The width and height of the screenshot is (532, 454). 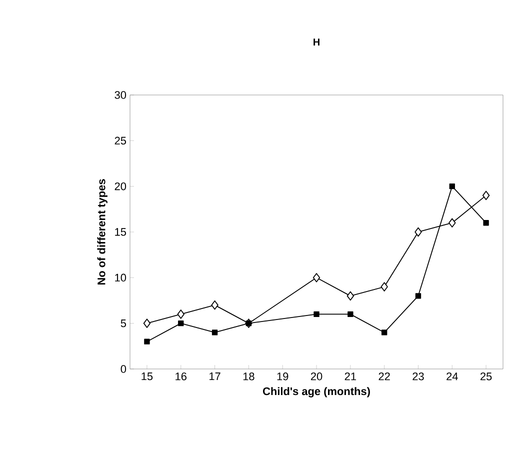 I want to click on x-tick-label: 19, so click(x=282, y=376).